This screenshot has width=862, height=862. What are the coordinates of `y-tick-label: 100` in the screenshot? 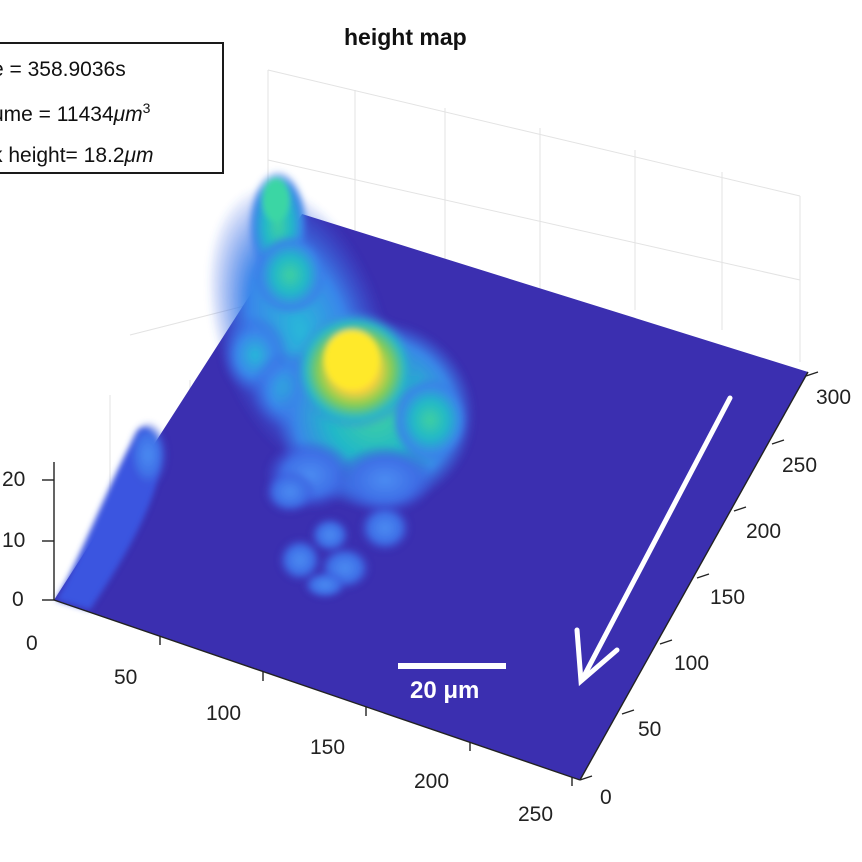 It's located at (692, 663).